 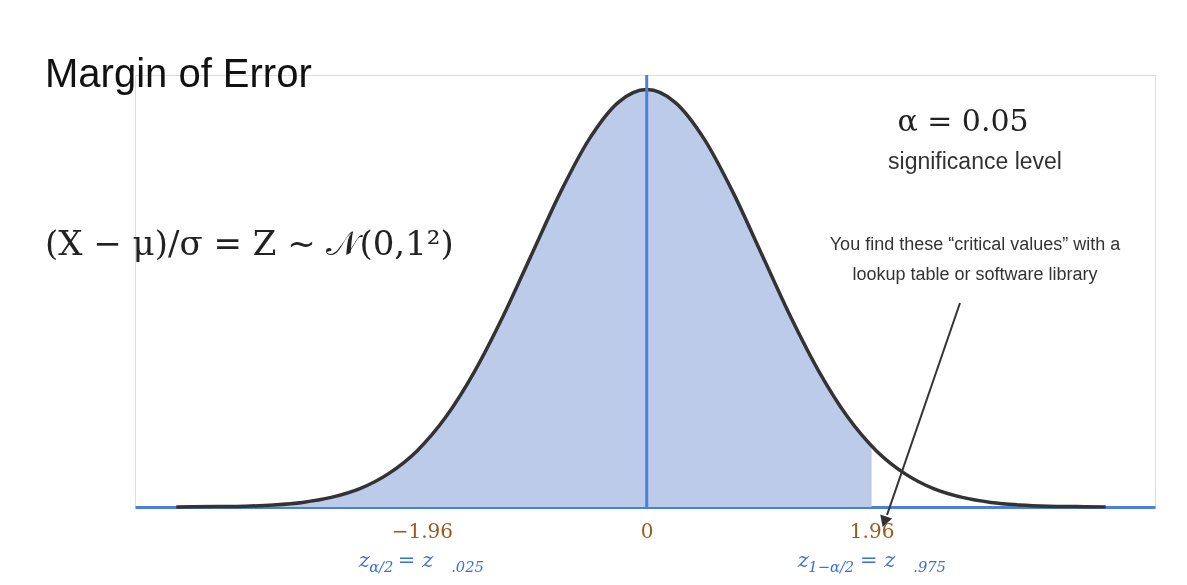 What do you see at coordinates (975, 161) in the screenshot?
I see `annotation: significance level` at bounding box center [975, 161].